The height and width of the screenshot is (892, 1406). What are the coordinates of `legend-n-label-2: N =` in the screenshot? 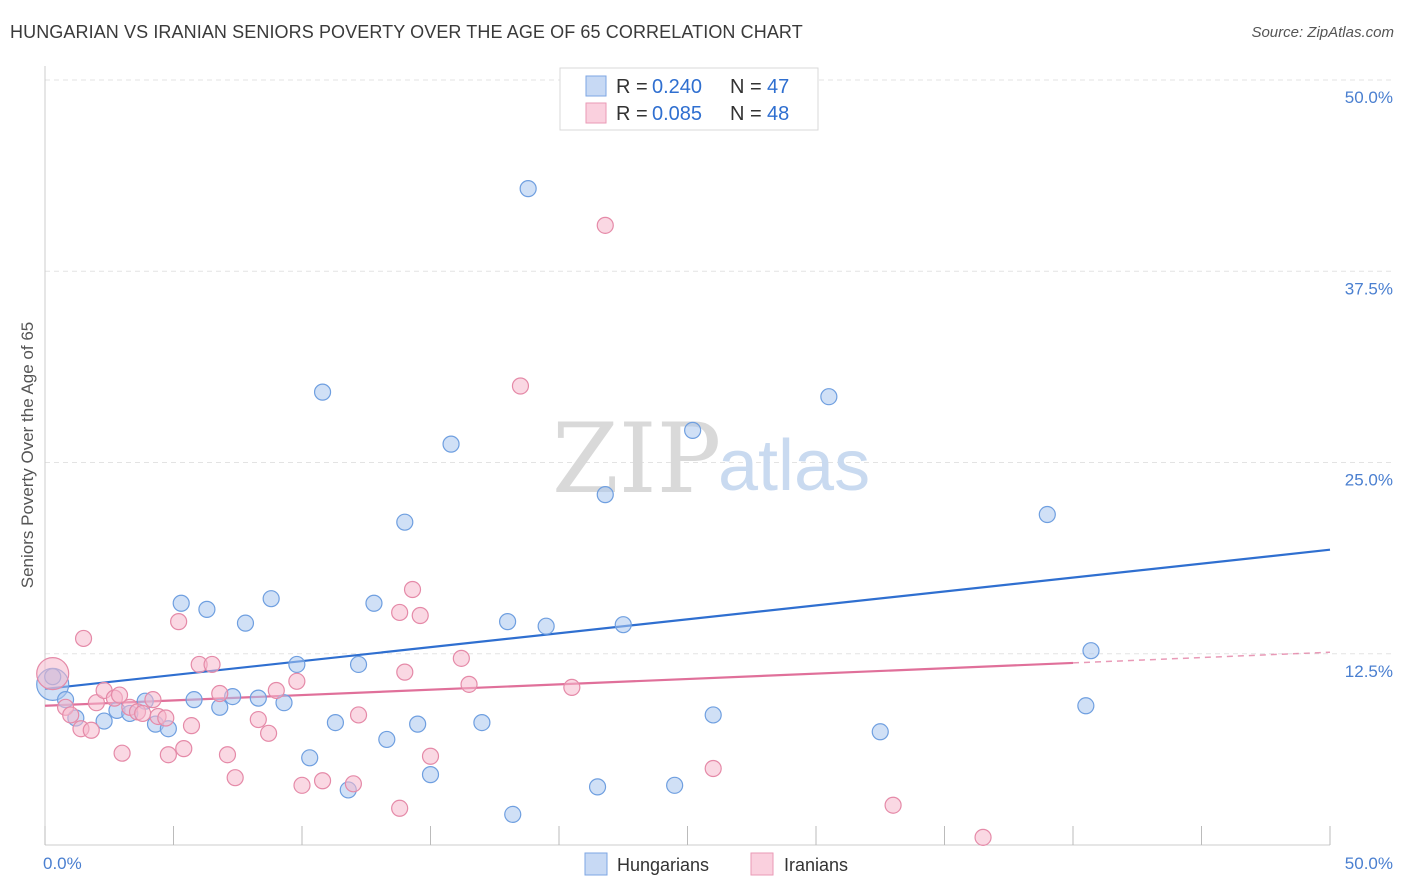 It's located at (746, 114).